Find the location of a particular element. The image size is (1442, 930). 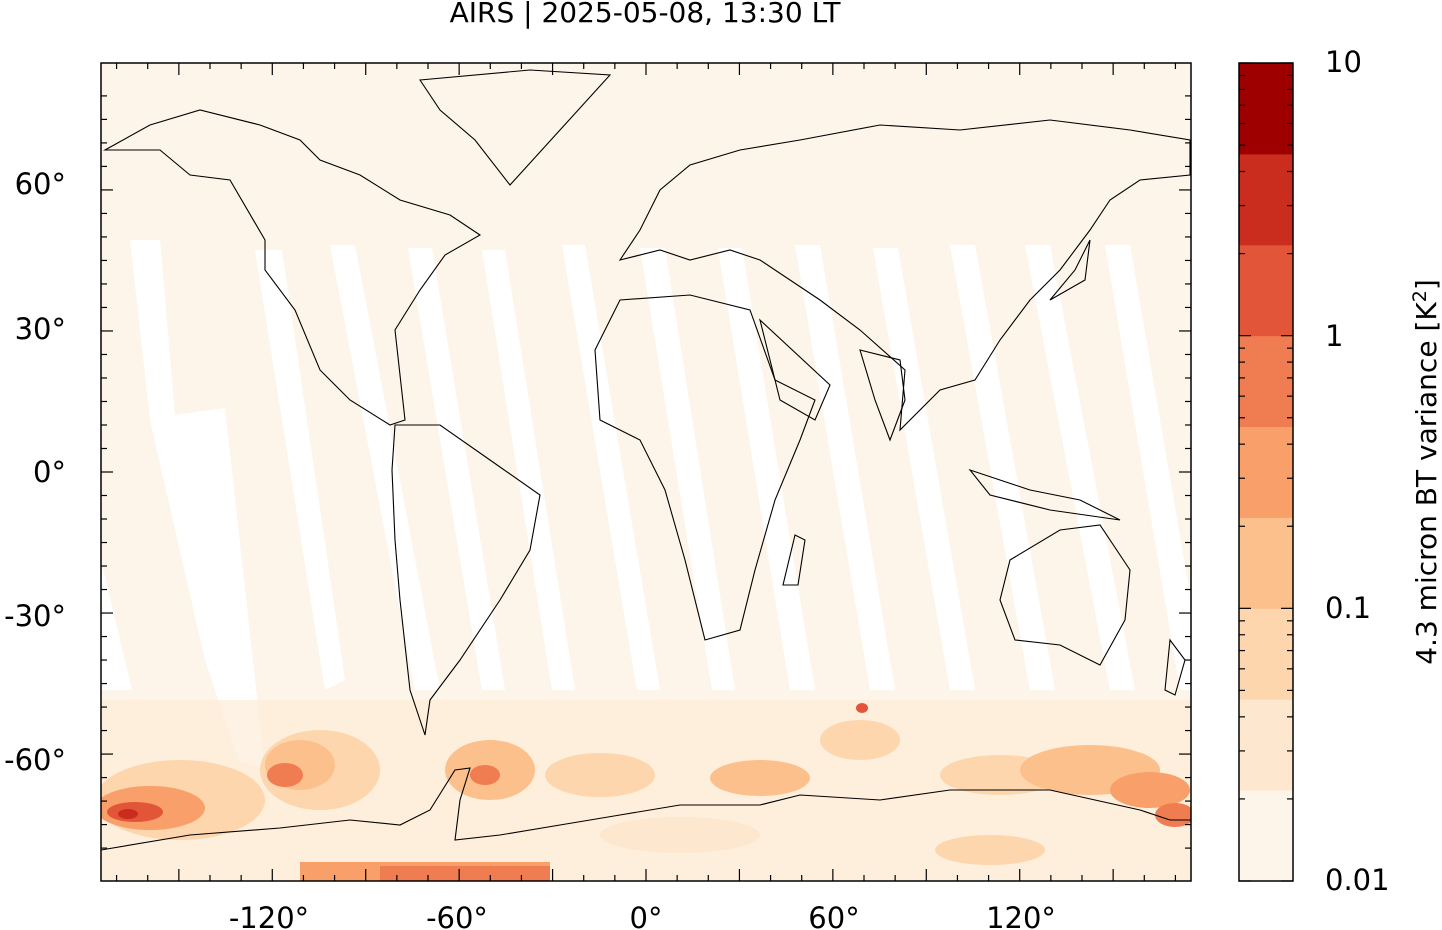

coastline-arabia is located at coordinates (795, 369).